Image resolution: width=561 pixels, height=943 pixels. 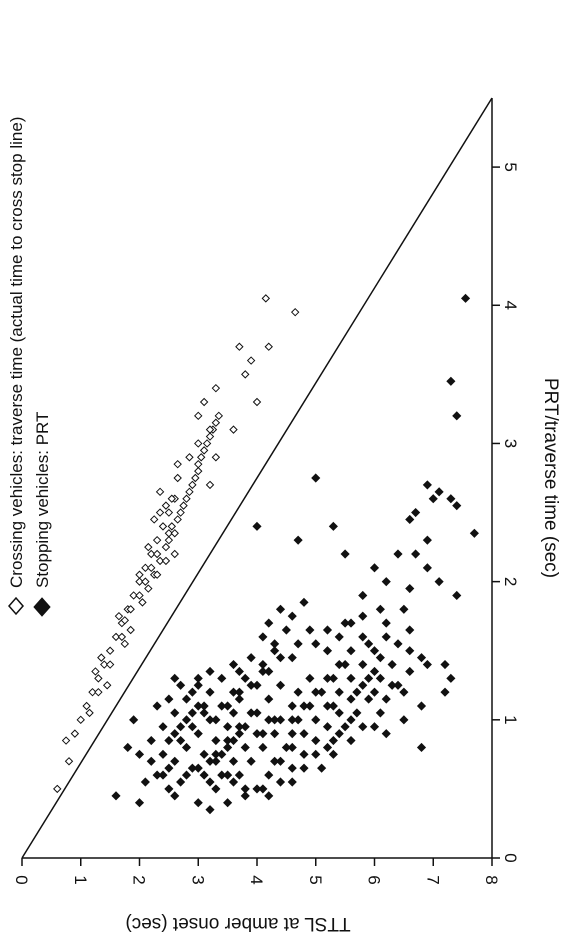 What do you see at coordinates (139, 879) in the screenshot?
I see `y-tick-label: 2` at bounding box center [139, 879].